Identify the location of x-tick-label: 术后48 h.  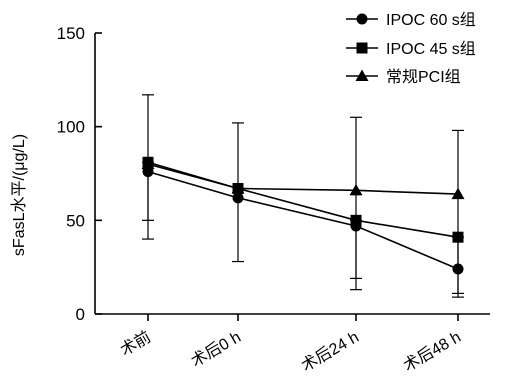
(432, 351).